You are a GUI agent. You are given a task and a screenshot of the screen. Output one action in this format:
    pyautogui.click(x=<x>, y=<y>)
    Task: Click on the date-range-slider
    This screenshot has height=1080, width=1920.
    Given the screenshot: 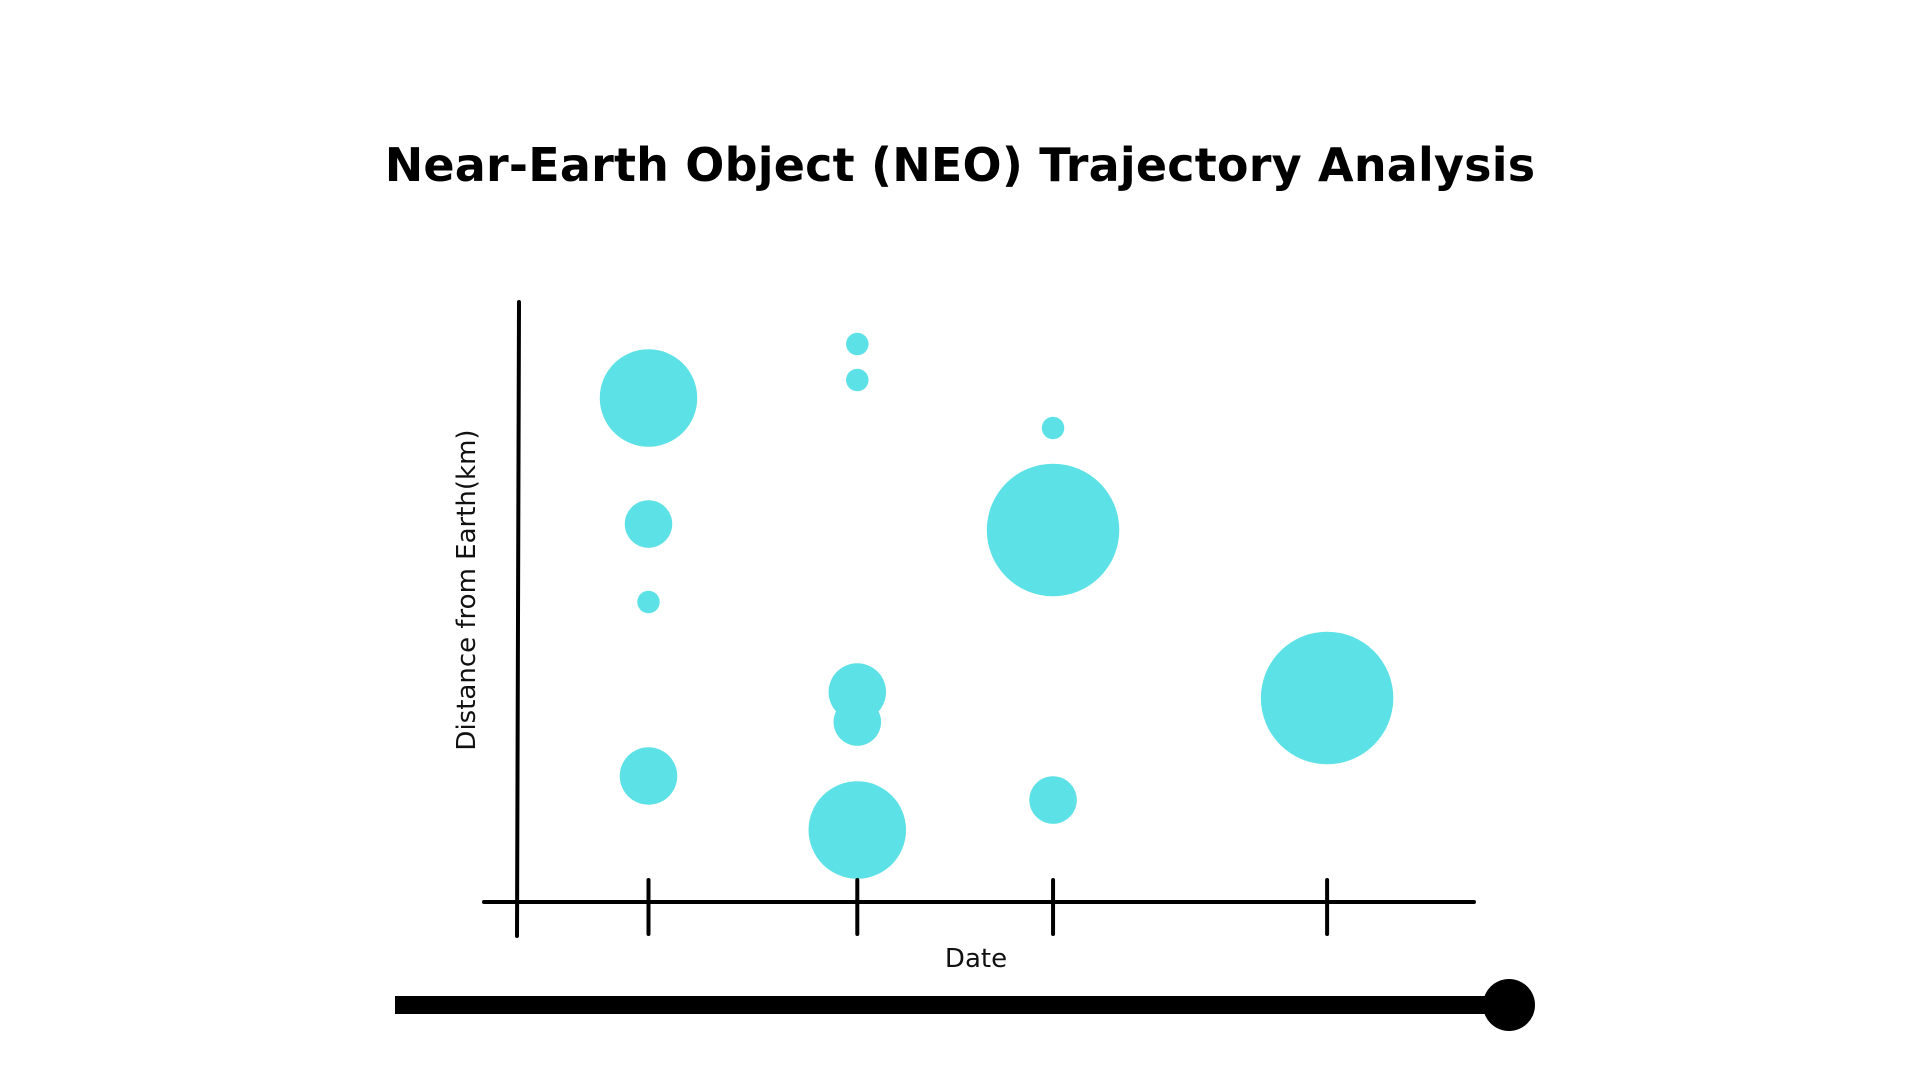 What is the action you would take?
    pyautogui.click(x=965, y=1005)
    